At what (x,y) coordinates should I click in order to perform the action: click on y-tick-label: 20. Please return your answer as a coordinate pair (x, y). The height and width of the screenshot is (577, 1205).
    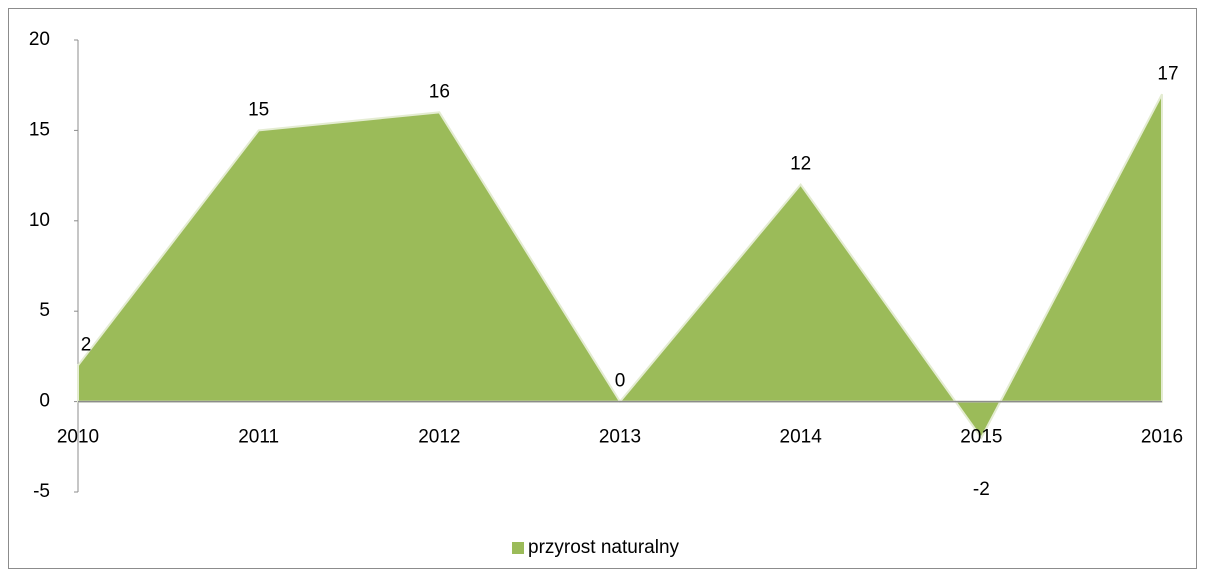
    Looking at the image, I should click on (39, 39).